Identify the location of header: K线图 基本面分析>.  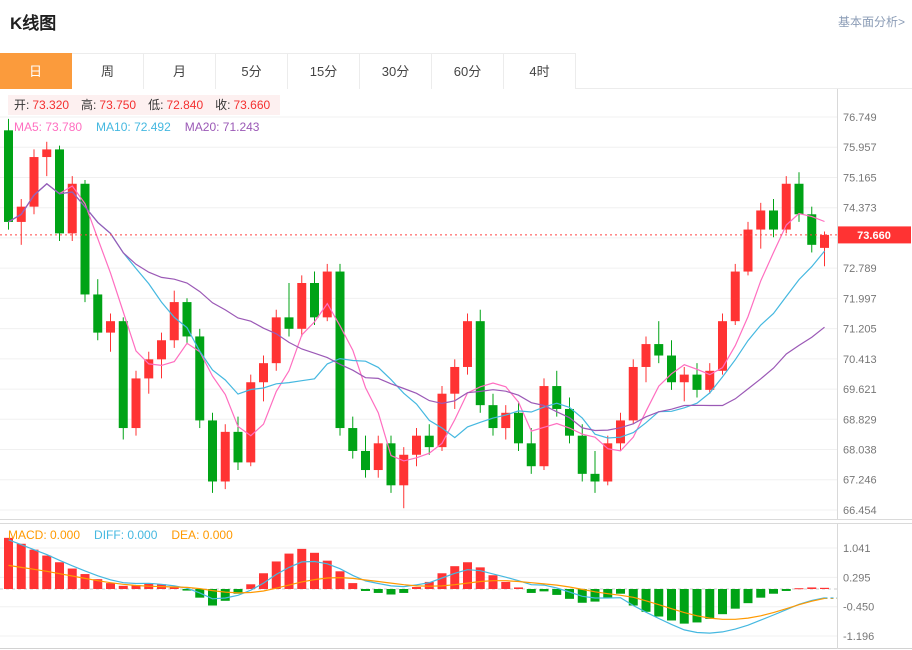
(456, 24).